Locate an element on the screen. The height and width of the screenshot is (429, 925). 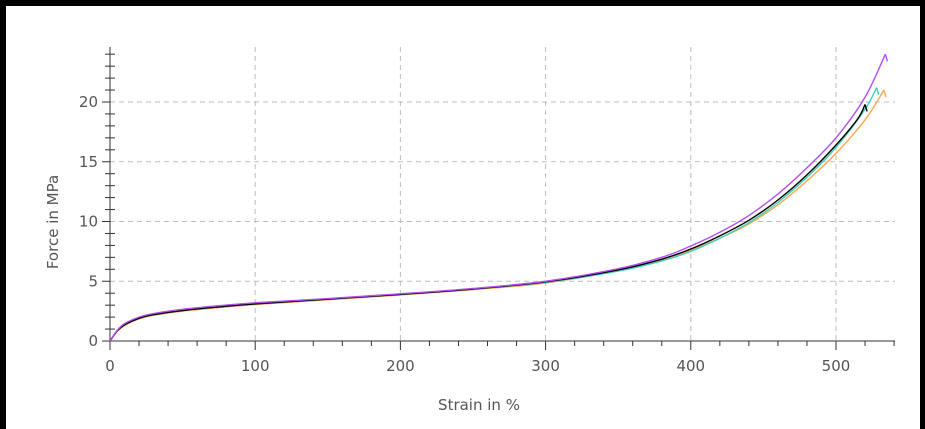
x-tick-label: 300 is located at coordinates (545, 366).